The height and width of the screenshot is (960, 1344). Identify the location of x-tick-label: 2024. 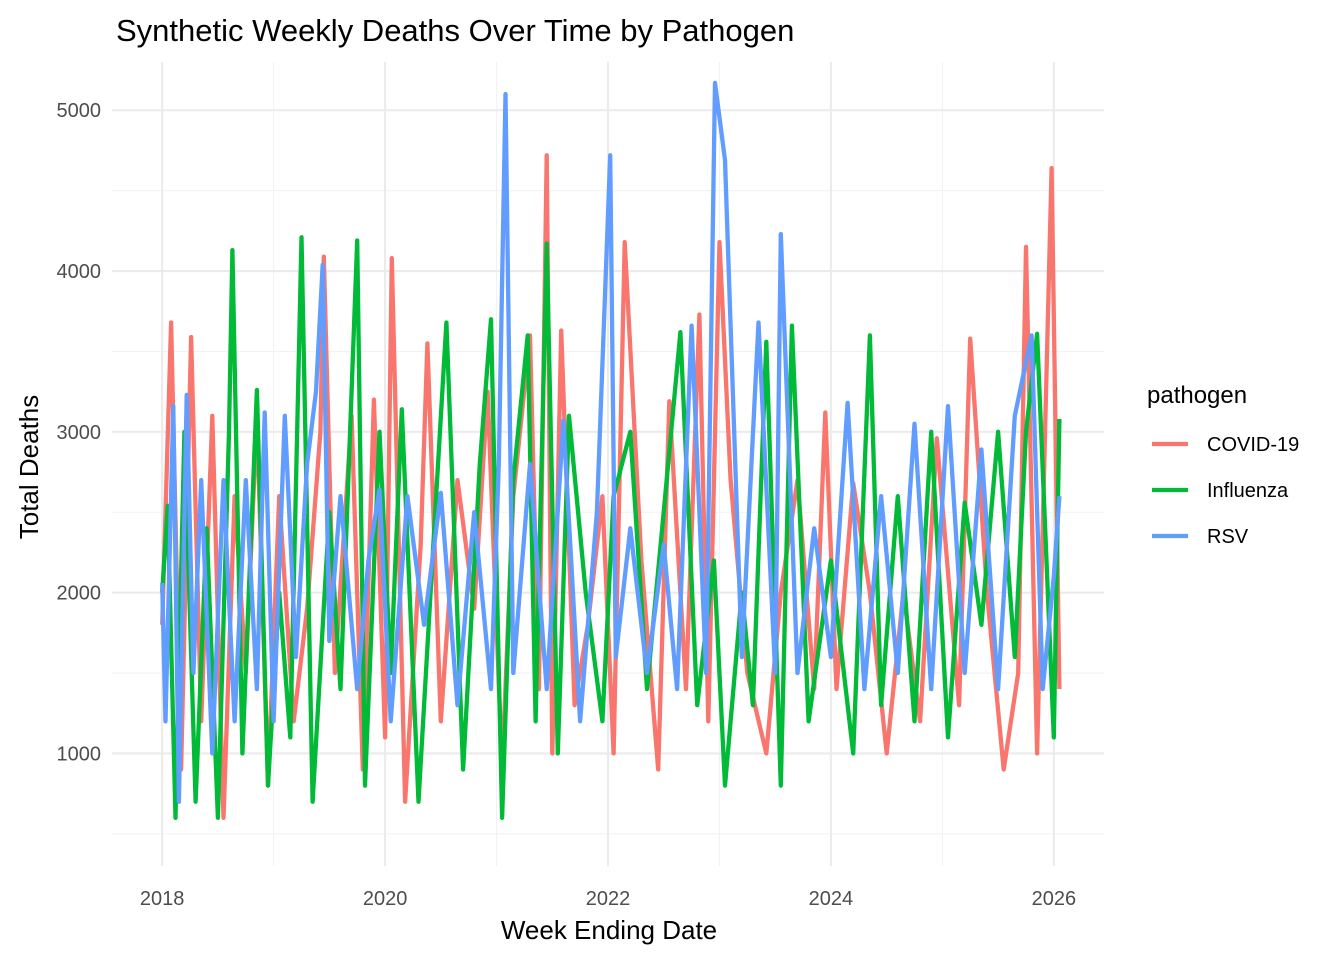
(831, 899).